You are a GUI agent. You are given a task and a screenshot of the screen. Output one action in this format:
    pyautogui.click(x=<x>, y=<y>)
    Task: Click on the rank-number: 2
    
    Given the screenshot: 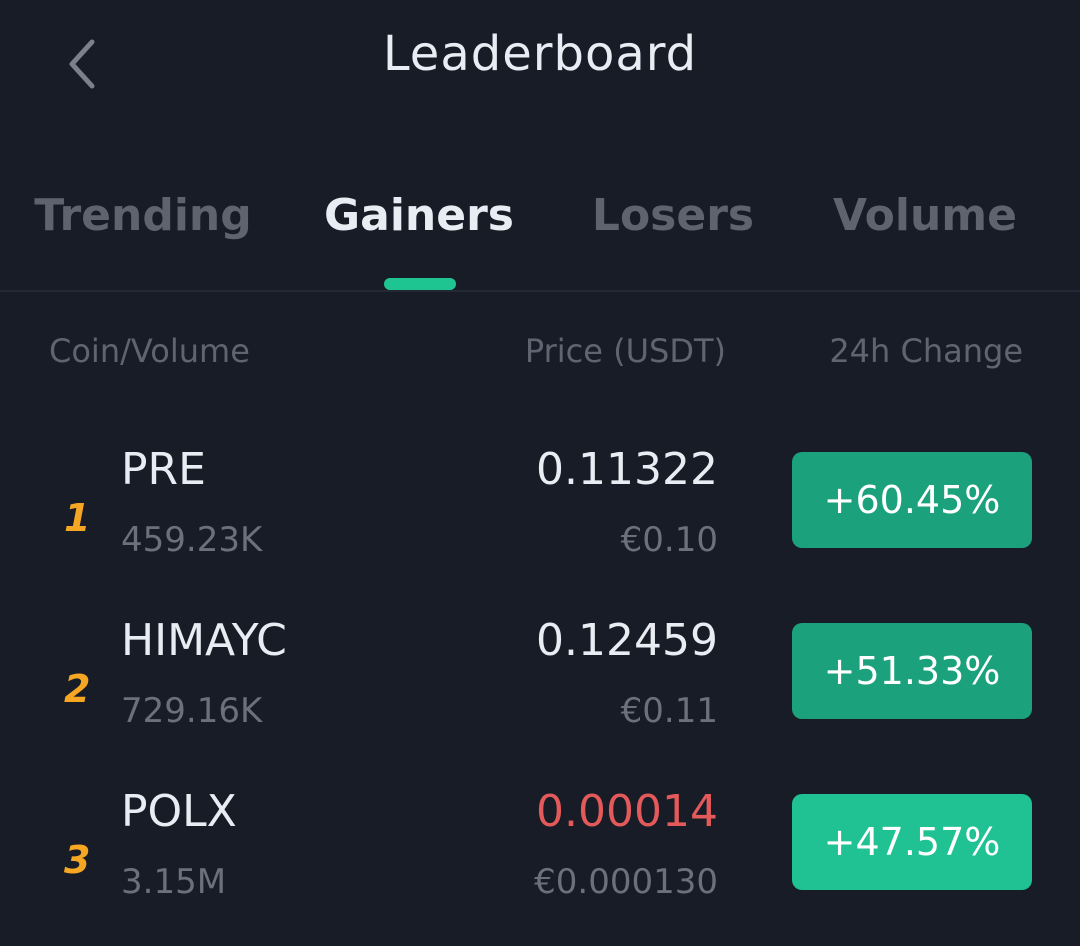 What is the action you would take?
    pyautogui.click(x=77, y=689)
    